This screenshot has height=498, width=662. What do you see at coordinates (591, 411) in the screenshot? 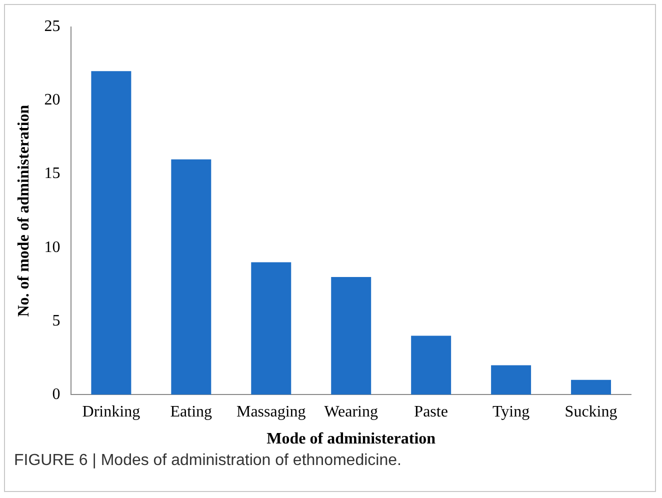
I see `x-tick-label: Sucking` at bounding box center [591, 411].